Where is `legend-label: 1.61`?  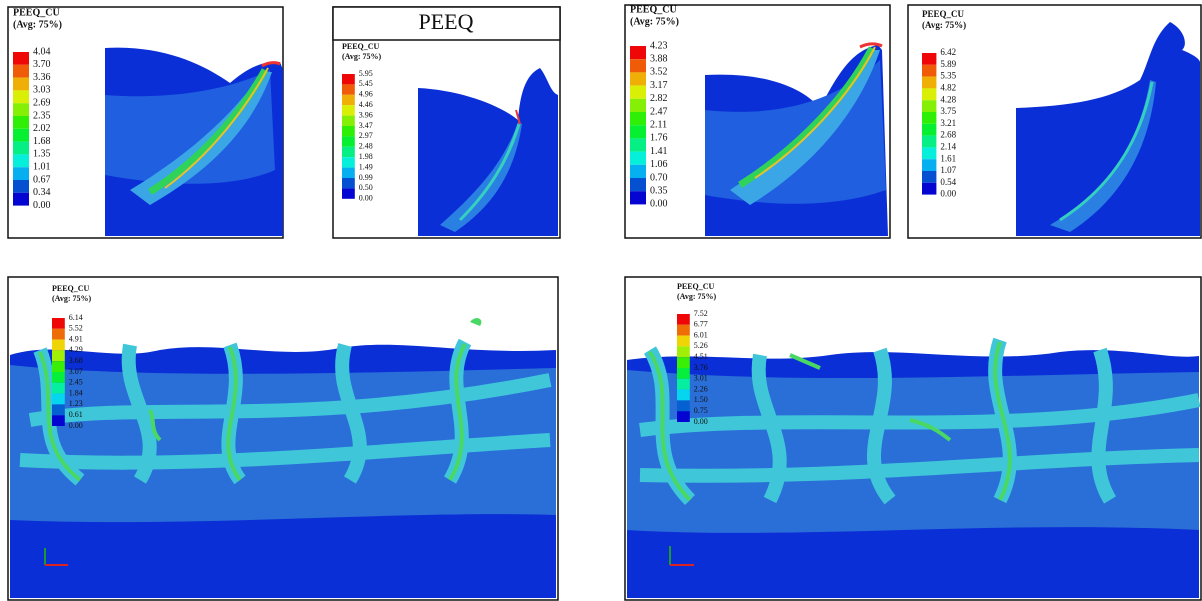 legend-label: 1.61 is located at coordinates (948, 158).